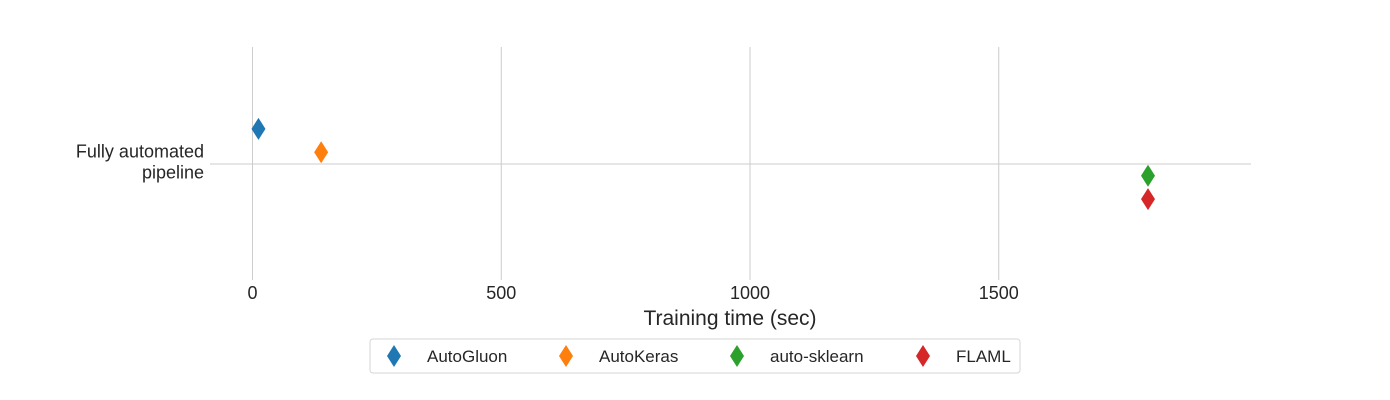 The width and height of the screenshot is (1390, 400). I want to click on data-point-flaml, so click(1148, 199).